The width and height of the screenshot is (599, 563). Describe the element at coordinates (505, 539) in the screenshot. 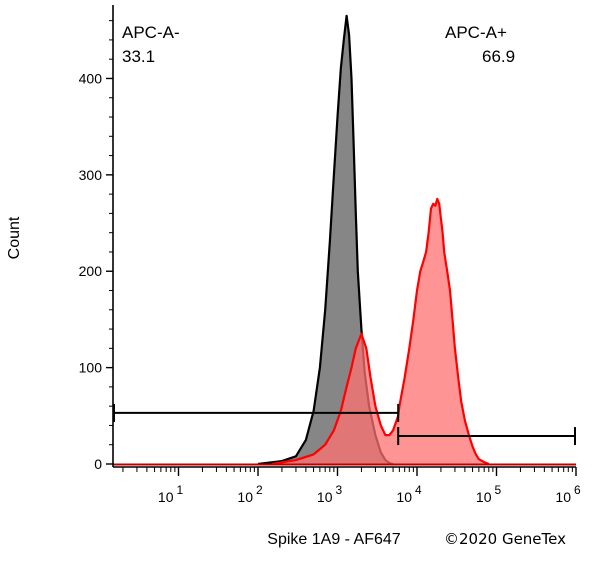

I see `copyright-credit: ©2020 GeneTex` at that location.